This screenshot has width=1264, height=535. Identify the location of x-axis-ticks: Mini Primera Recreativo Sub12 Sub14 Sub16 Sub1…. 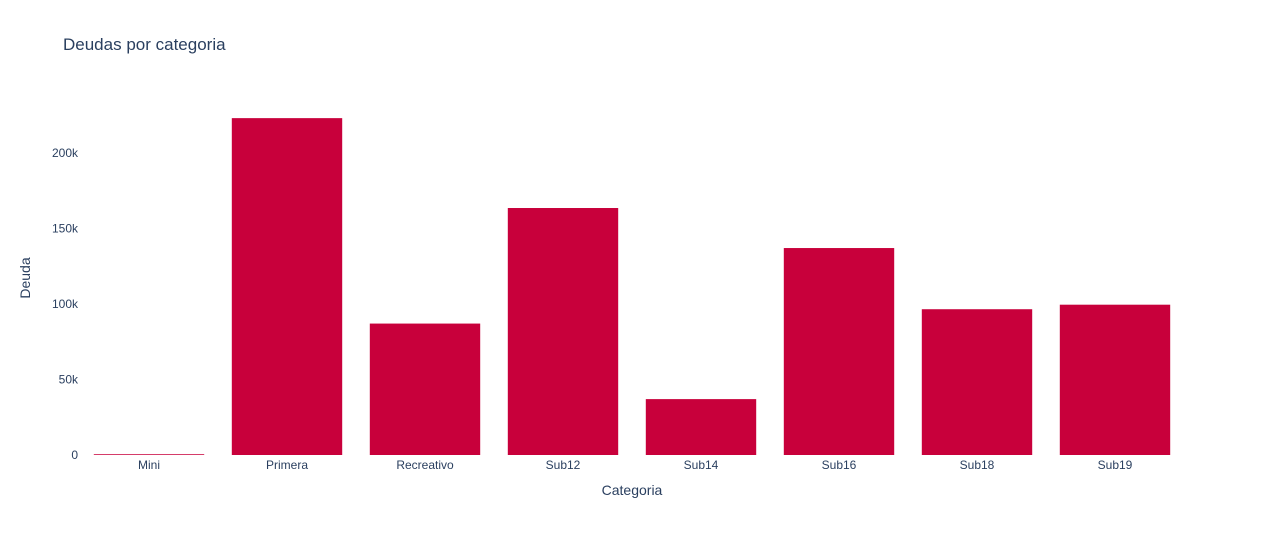
(635, 465).